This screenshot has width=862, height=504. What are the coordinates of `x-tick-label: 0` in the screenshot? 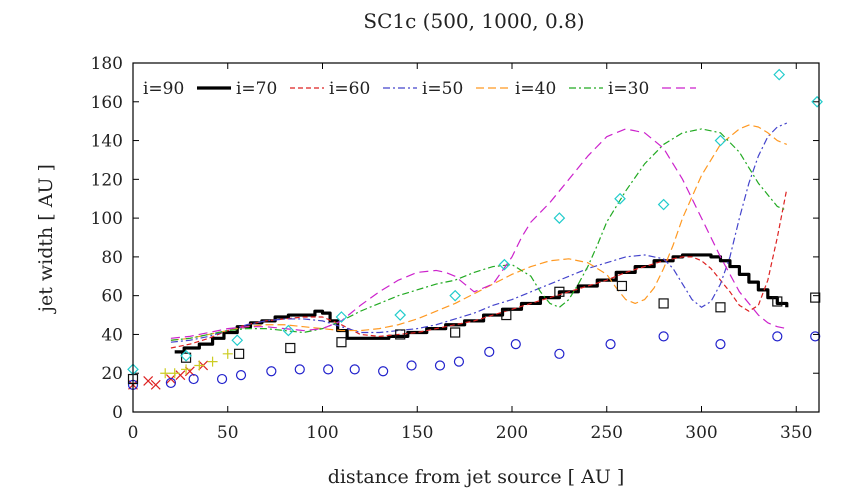 It's located at (133, 433).